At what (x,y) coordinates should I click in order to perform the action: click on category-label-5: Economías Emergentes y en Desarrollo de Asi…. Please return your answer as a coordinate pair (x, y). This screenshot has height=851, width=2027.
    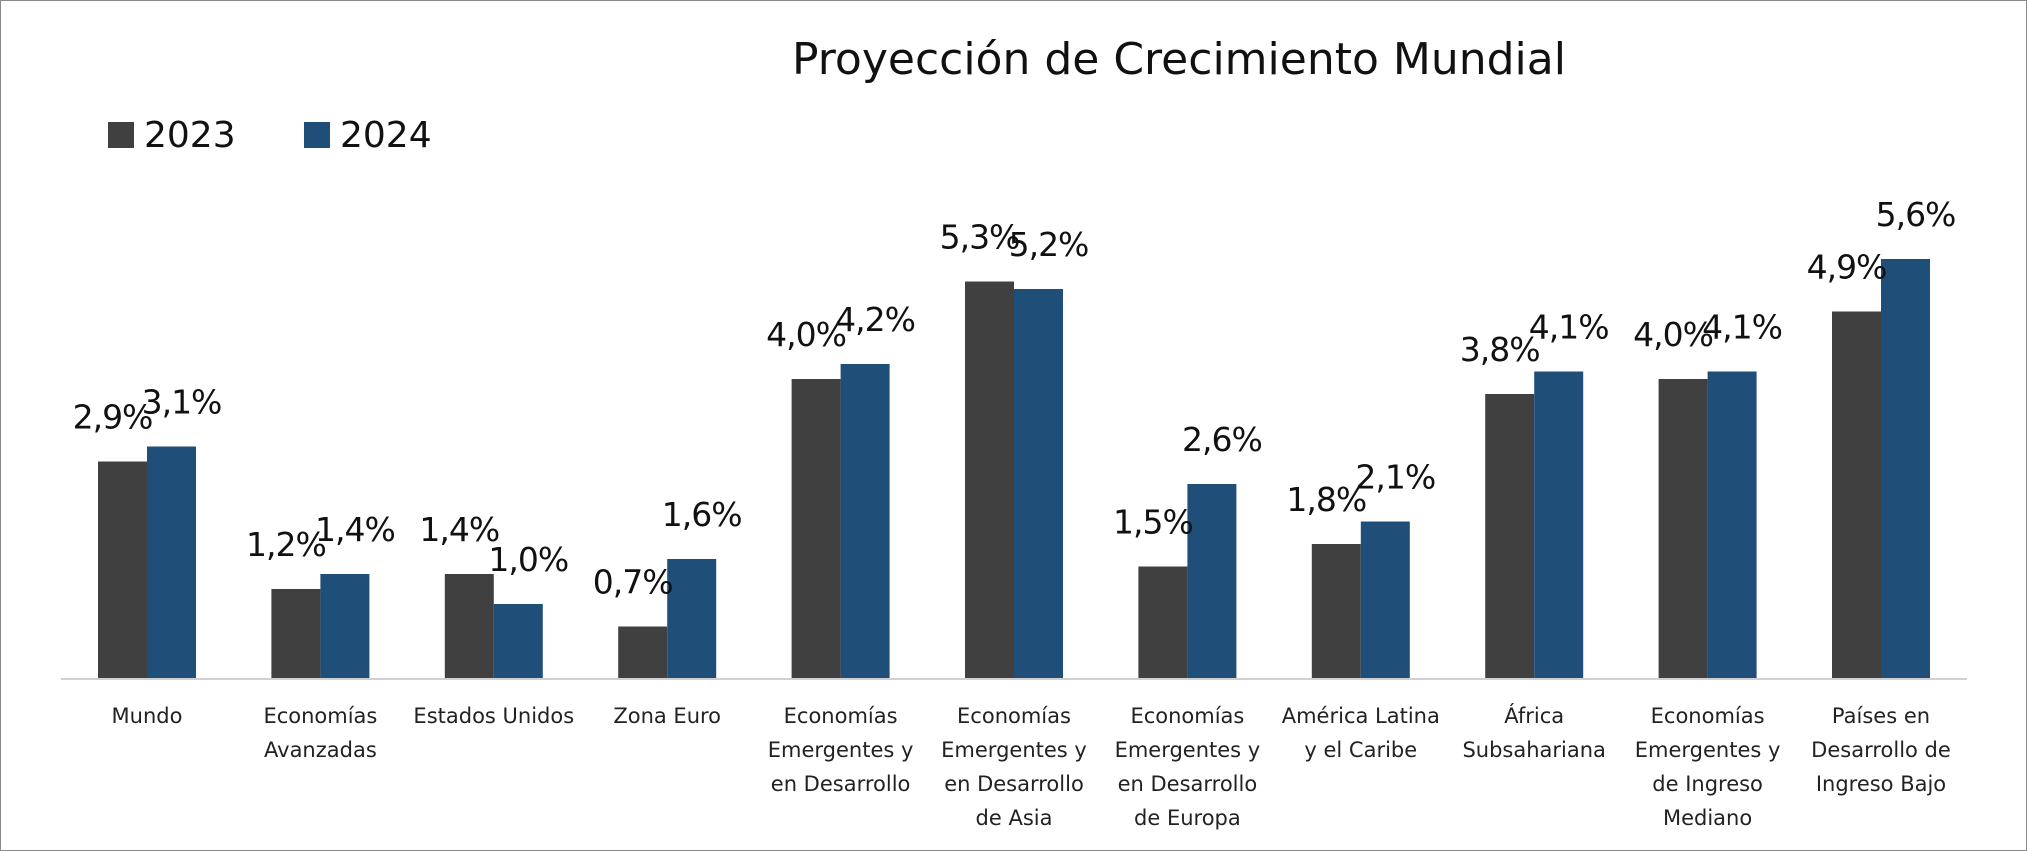
    Looking at the image, I should click on (1014, 767).